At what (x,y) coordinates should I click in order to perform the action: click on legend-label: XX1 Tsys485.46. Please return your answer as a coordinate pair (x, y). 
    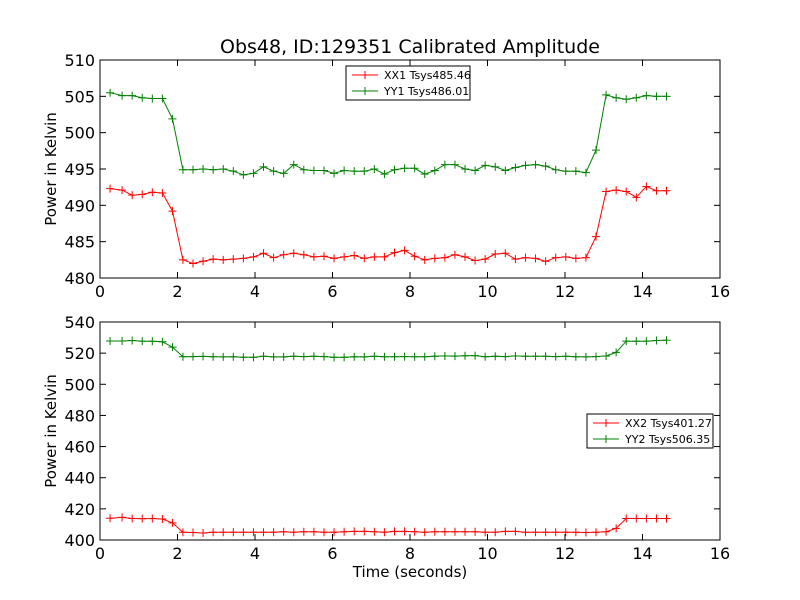
    Looking at the image, I should click on (427, 75).